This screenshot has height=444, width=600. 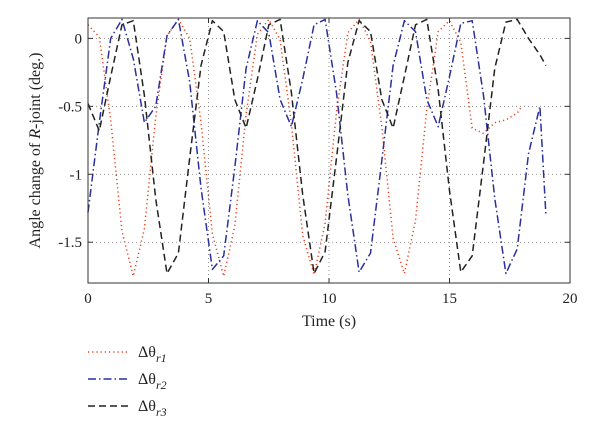 What do you see at coordinates (449, 299) in the screenshot?
I see `x-tick-label: 15` at bounding box center [449, 299].